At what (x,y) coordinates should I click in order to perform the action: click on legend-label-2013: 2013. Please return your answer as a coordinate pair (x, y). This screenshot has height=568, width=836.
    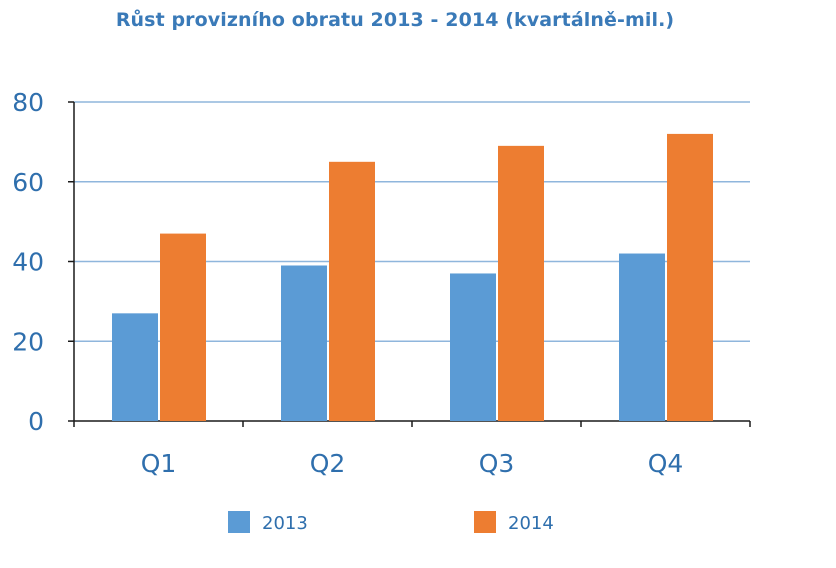
    Looking at the image, I should click on (285, 523).